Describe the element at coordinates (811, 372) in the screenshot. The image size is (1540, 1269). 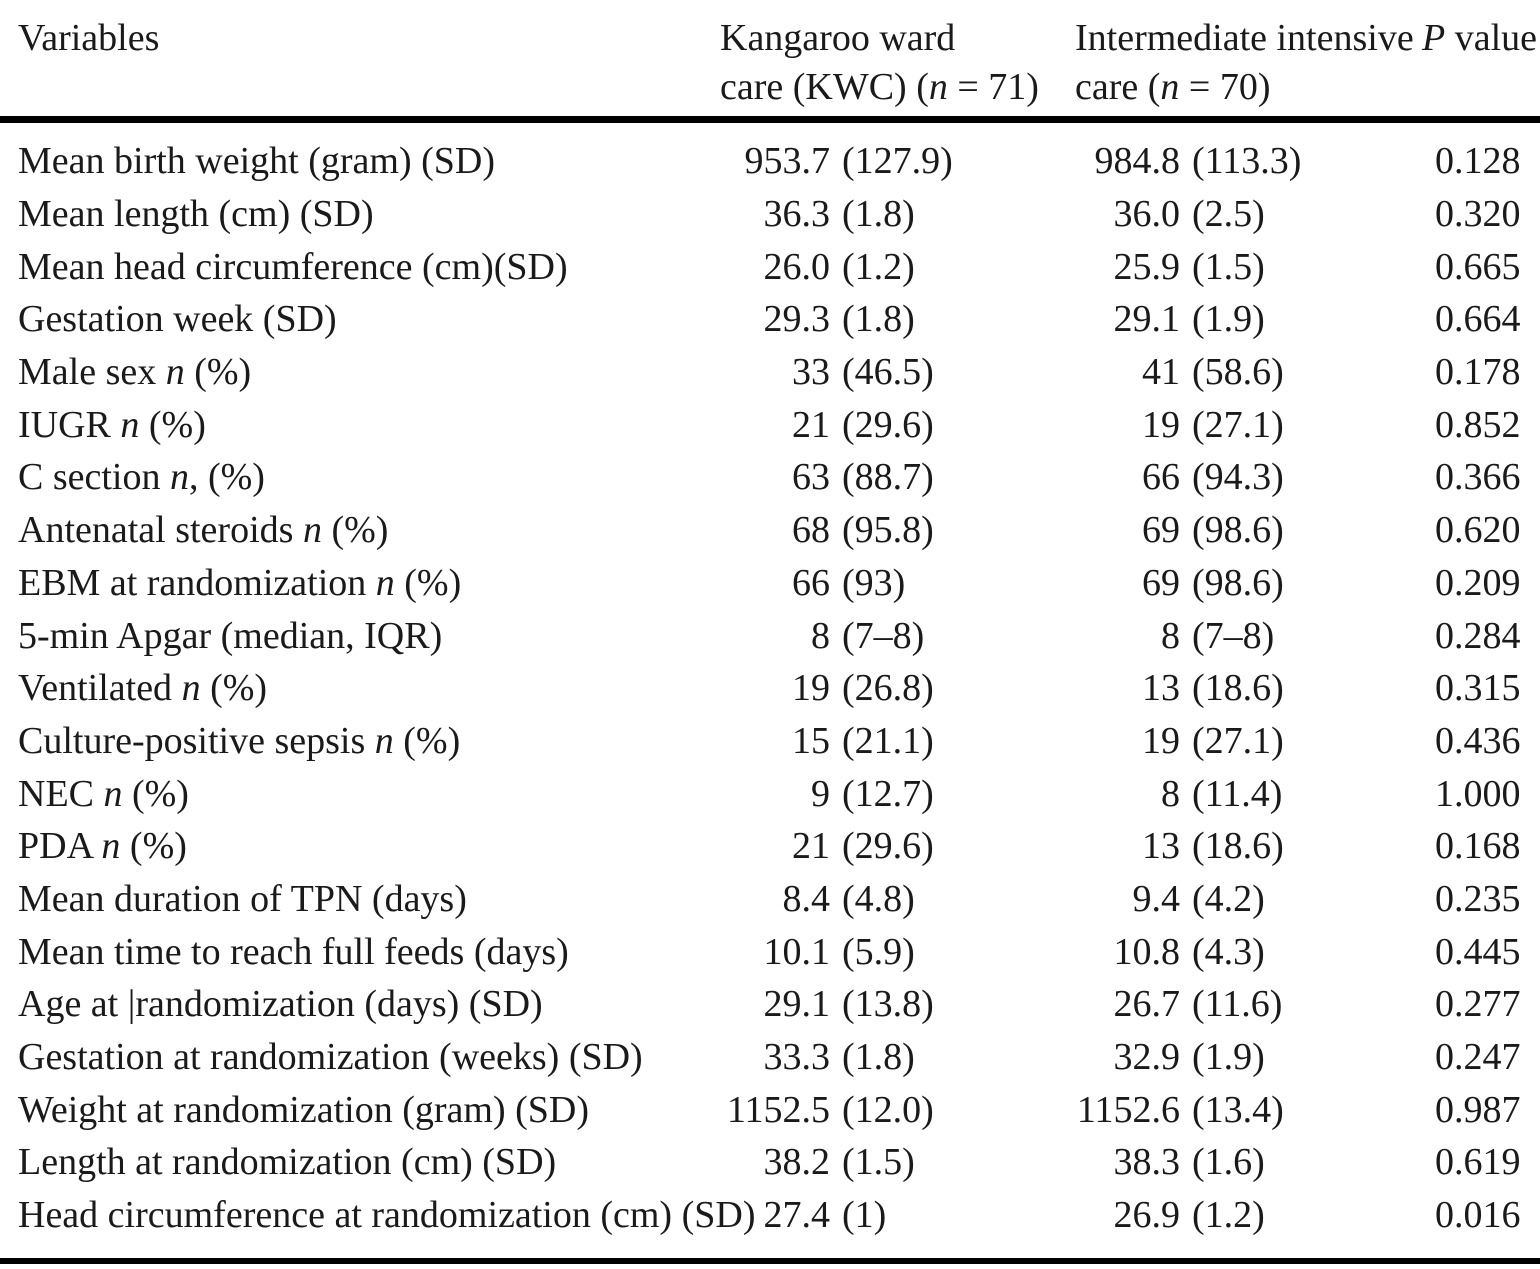
I see `kwc-number: 33` at that location.